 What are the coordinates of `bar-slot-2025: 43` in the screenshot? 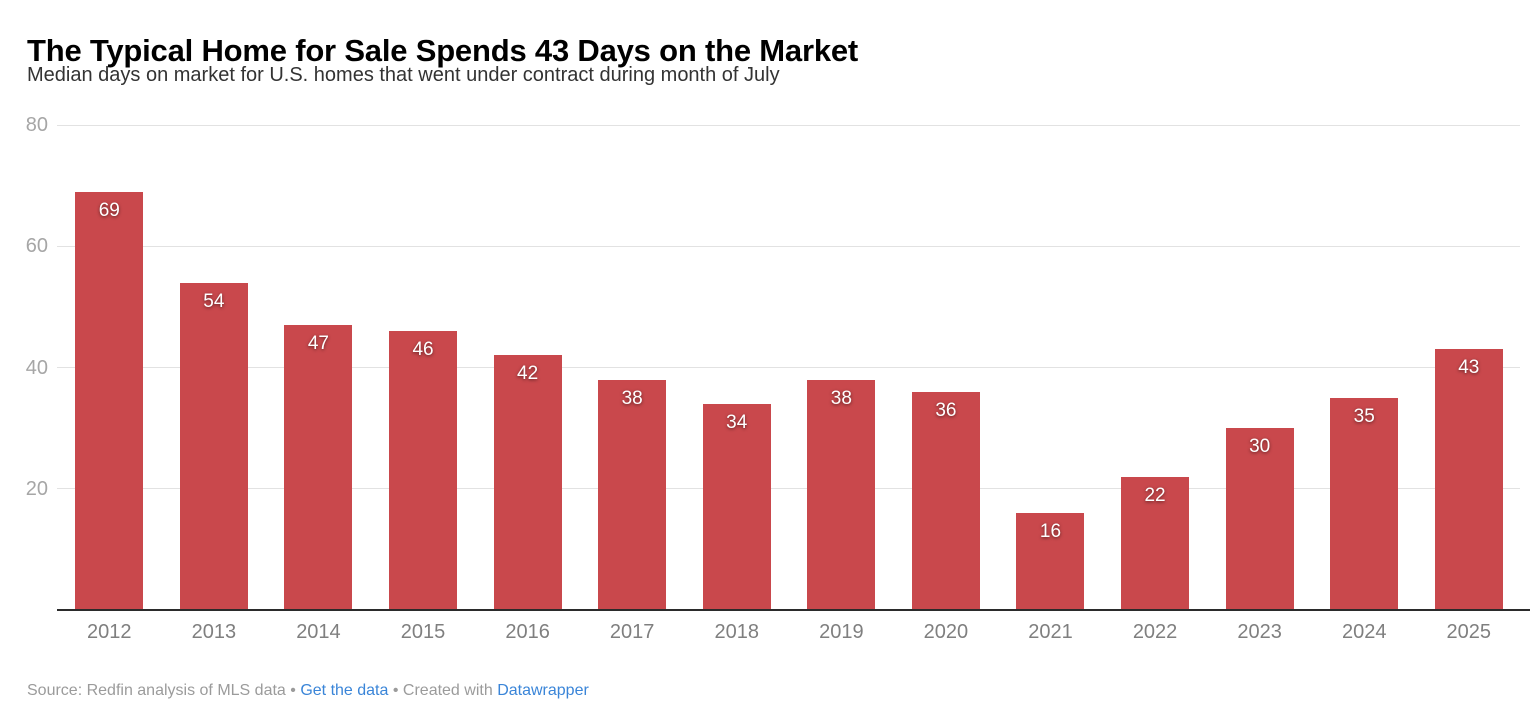 It's located at (1469, 367).